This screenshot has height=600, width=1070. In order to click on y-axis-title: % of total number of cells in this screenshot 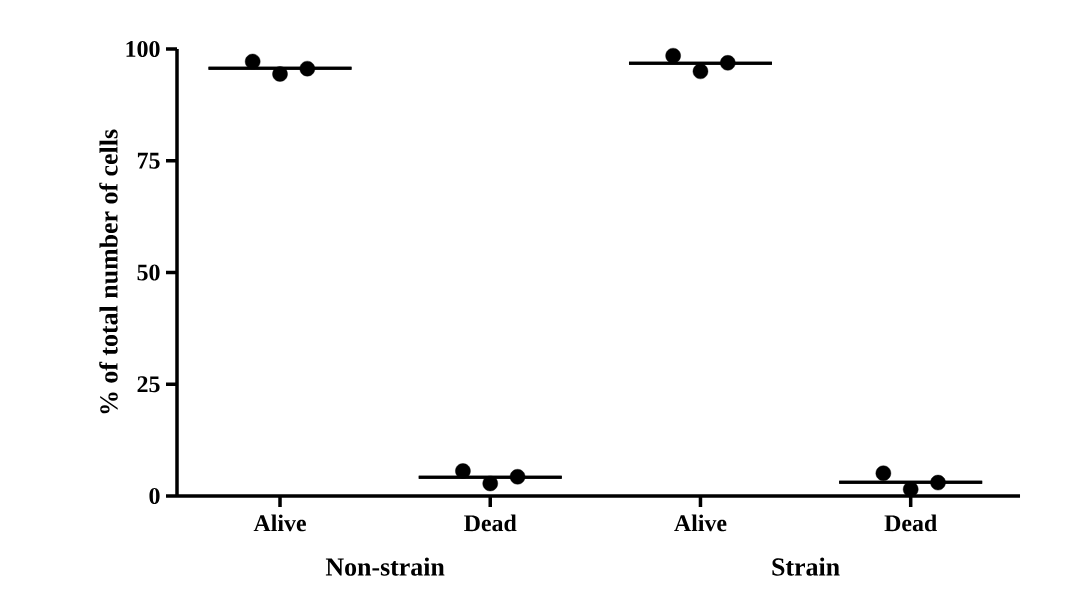, I will do `click(108, 271)`.